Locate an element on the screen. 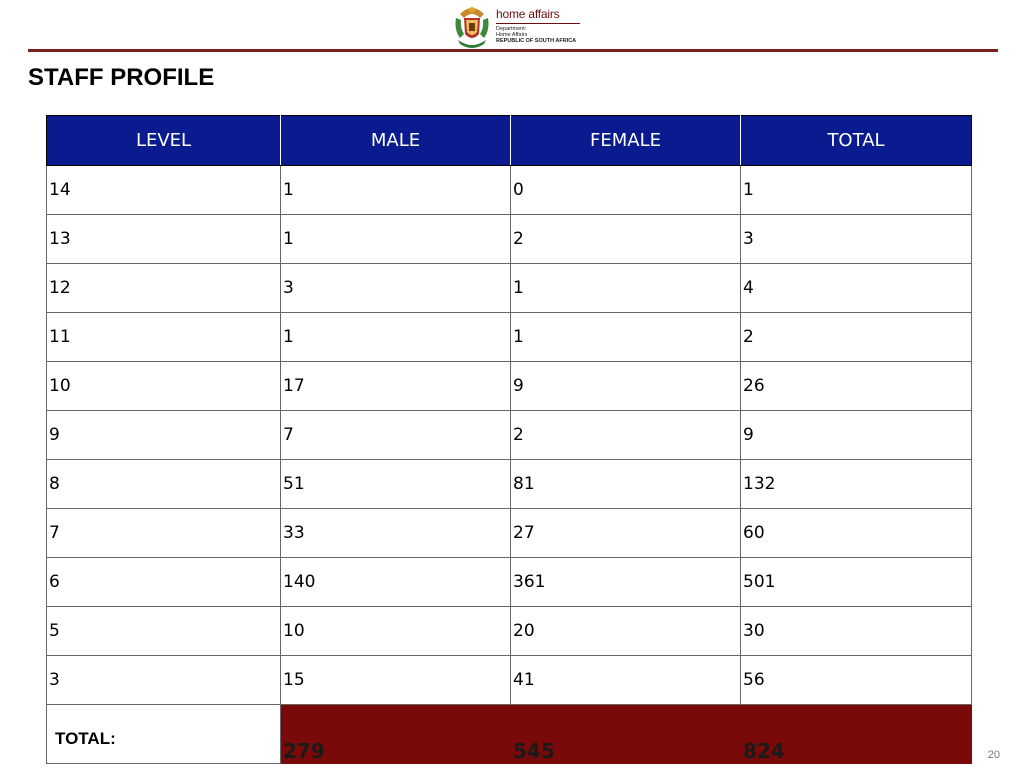 The width and height of the screenshot is (1024, 768). total-cell: 60 is located at coordinates (856, 533).